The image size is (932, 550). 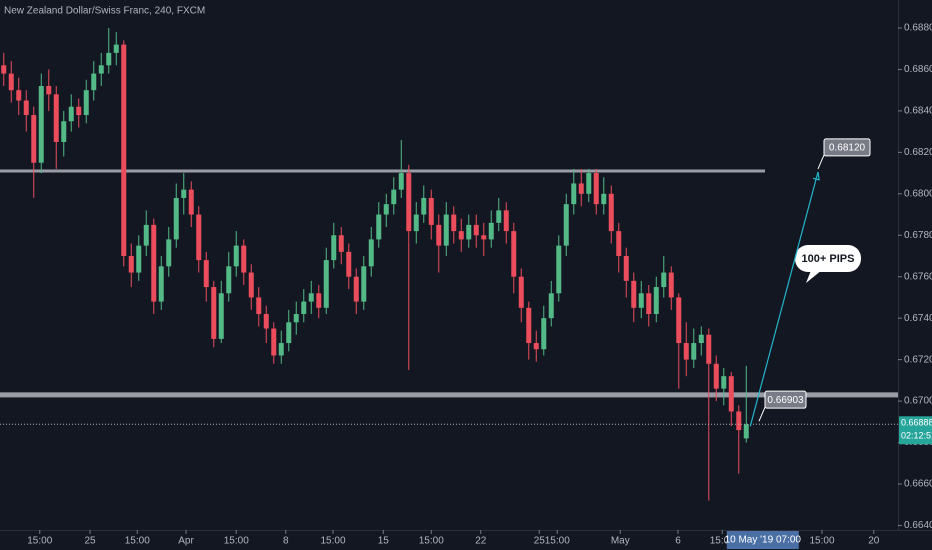 I want to click on target-box, so click(x=847, y=147).